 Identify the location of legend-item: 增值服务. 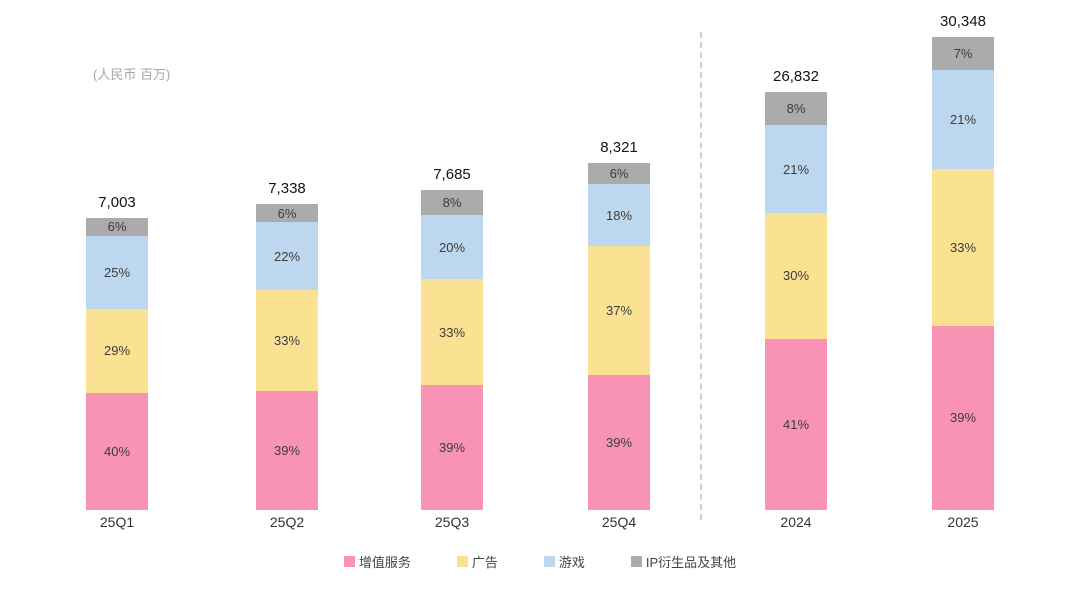
(377, 561).